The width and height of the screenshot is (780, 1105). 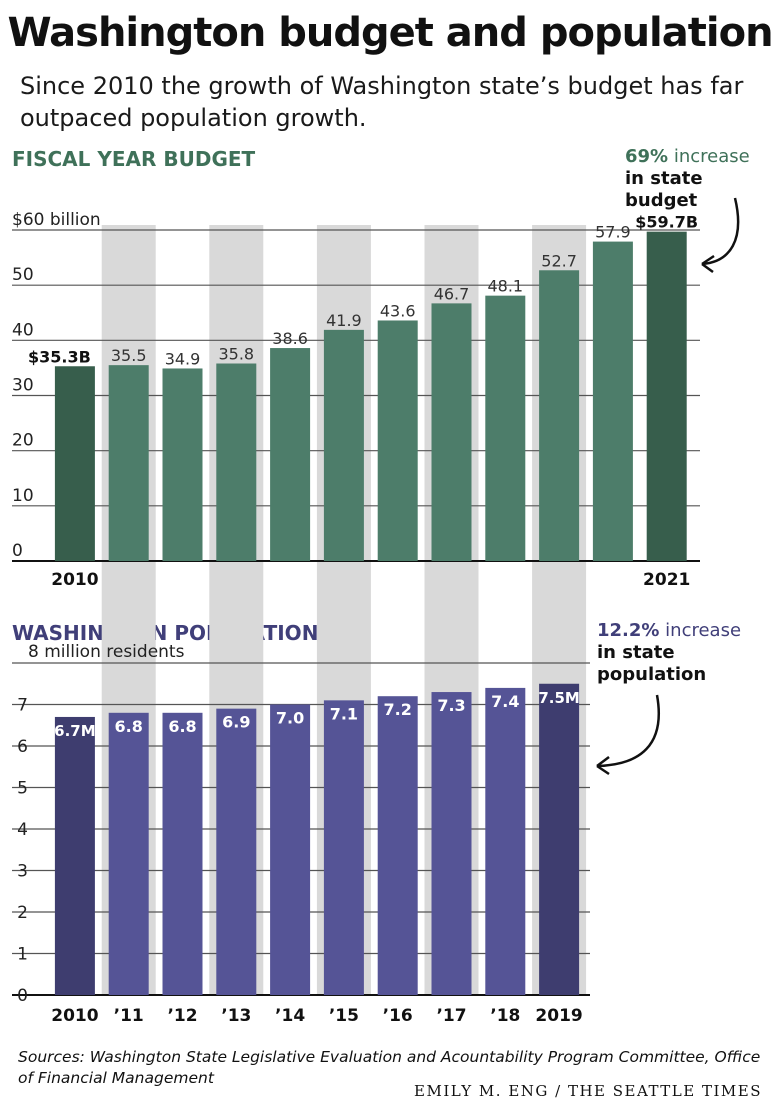 What do you see at coordinates (344, 713) in the screenshot?
I see `population-value-label: 7.1` at bounding box center [344, 713].